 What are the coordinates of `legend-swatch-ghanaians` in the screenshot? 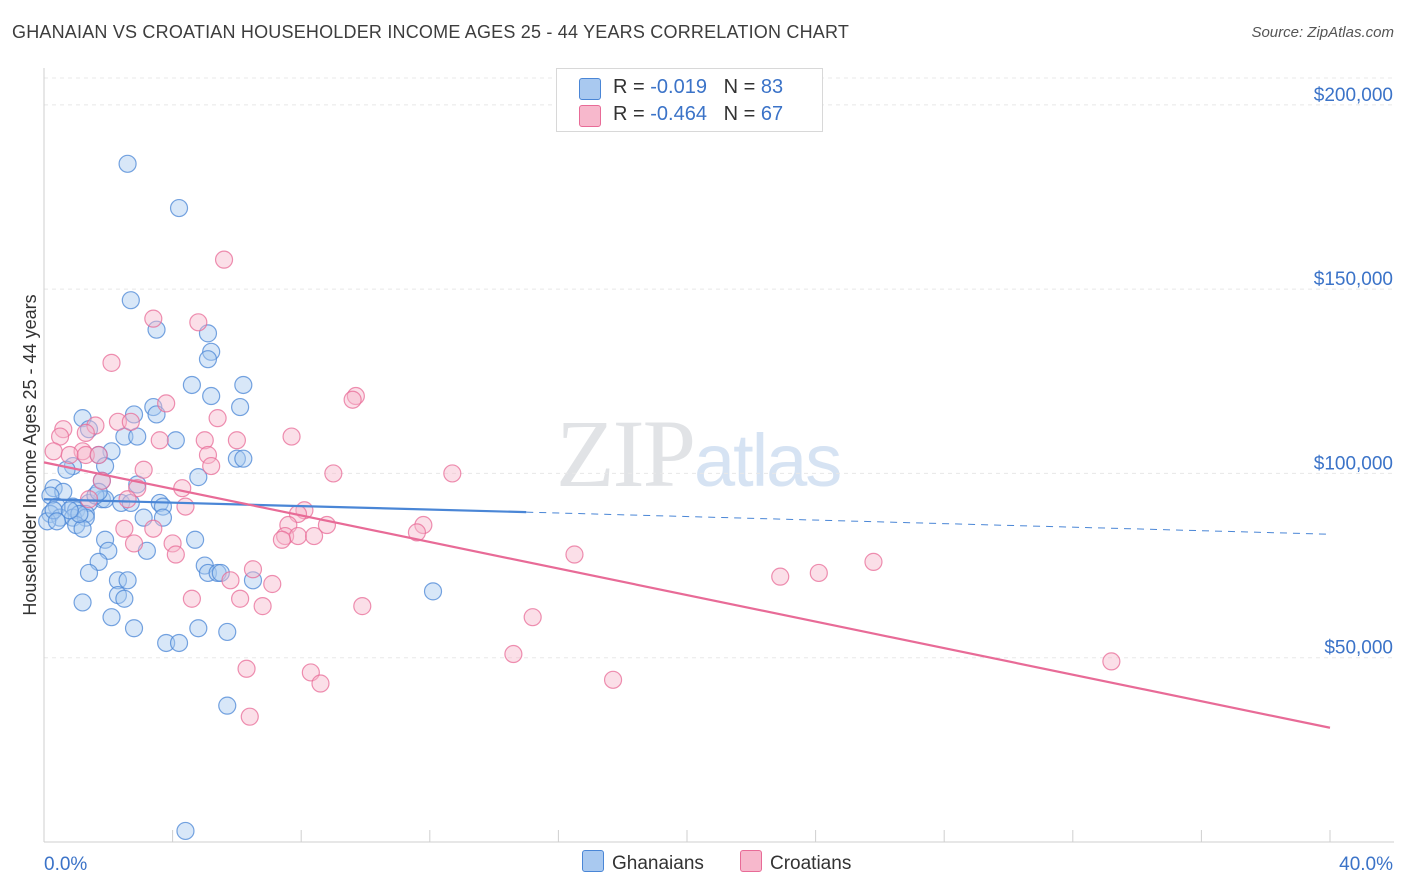 It's located at (590, 89).